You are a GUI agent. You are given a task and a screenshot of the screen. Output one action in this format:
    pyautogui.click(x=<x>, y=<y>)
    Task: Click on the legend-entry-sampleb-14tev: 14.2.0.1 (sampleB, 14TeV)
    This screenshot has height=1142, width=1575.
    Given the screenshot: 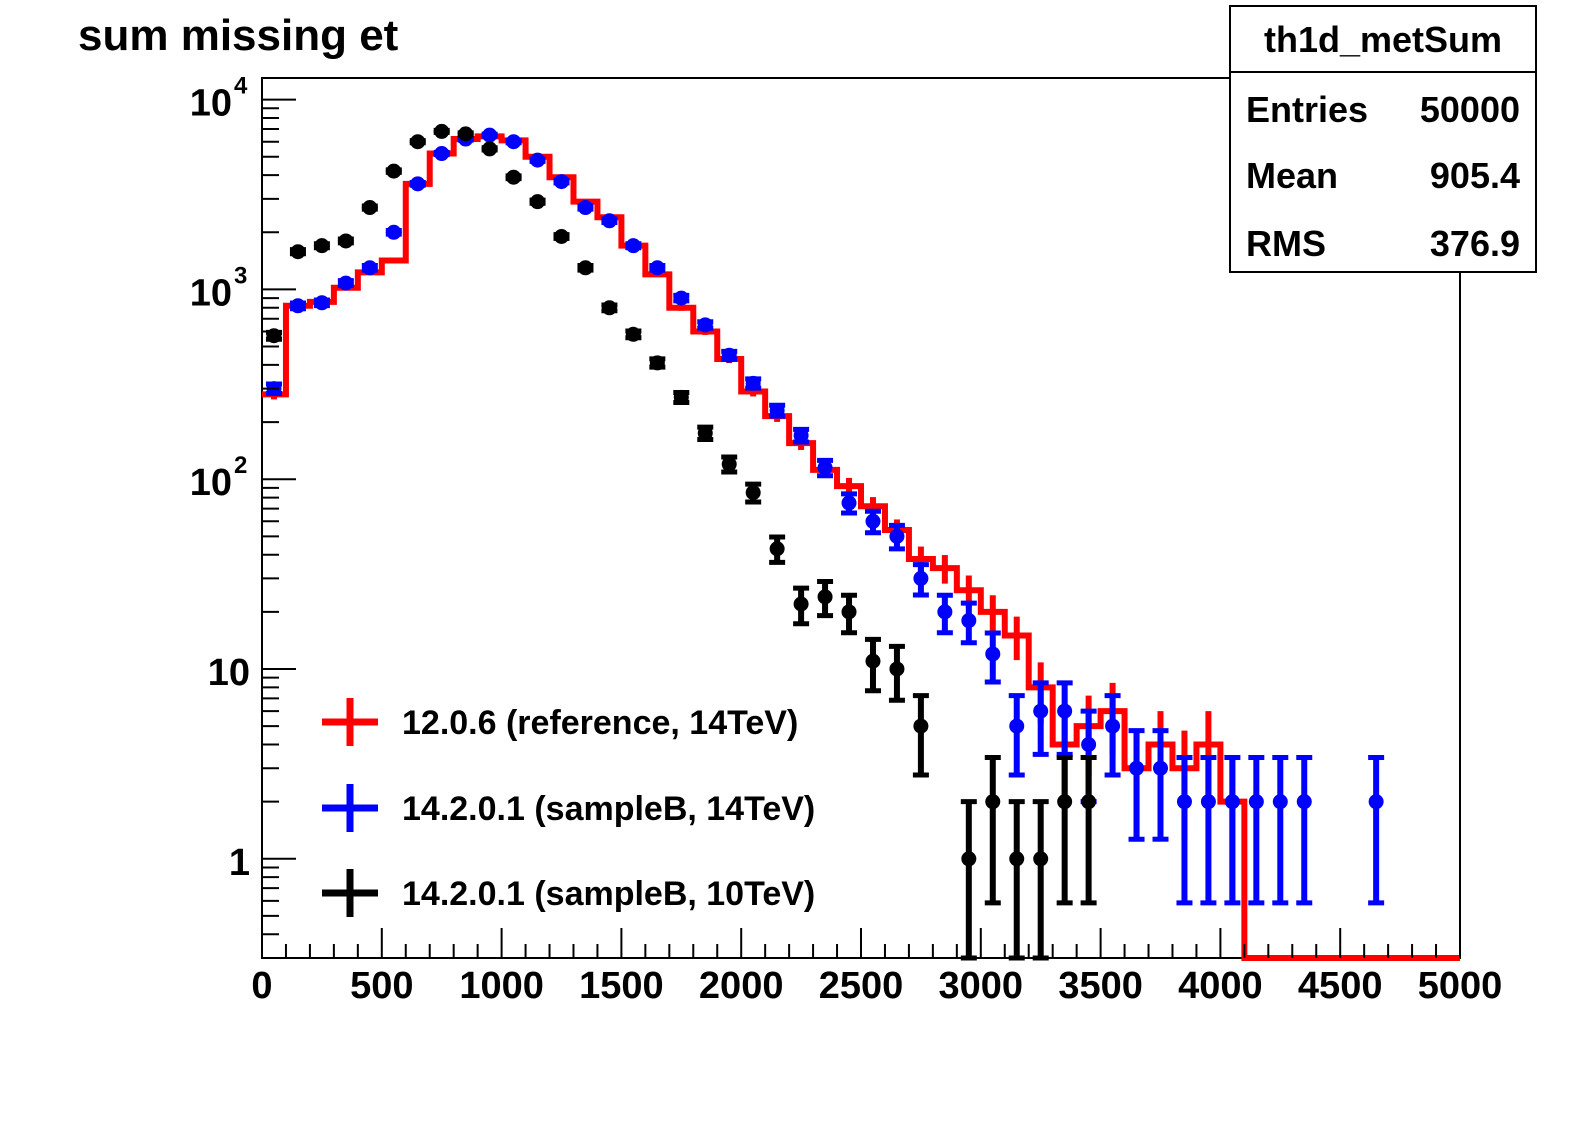 What is the action you would take?
    pyautogui.click(x=568, y=808)
    